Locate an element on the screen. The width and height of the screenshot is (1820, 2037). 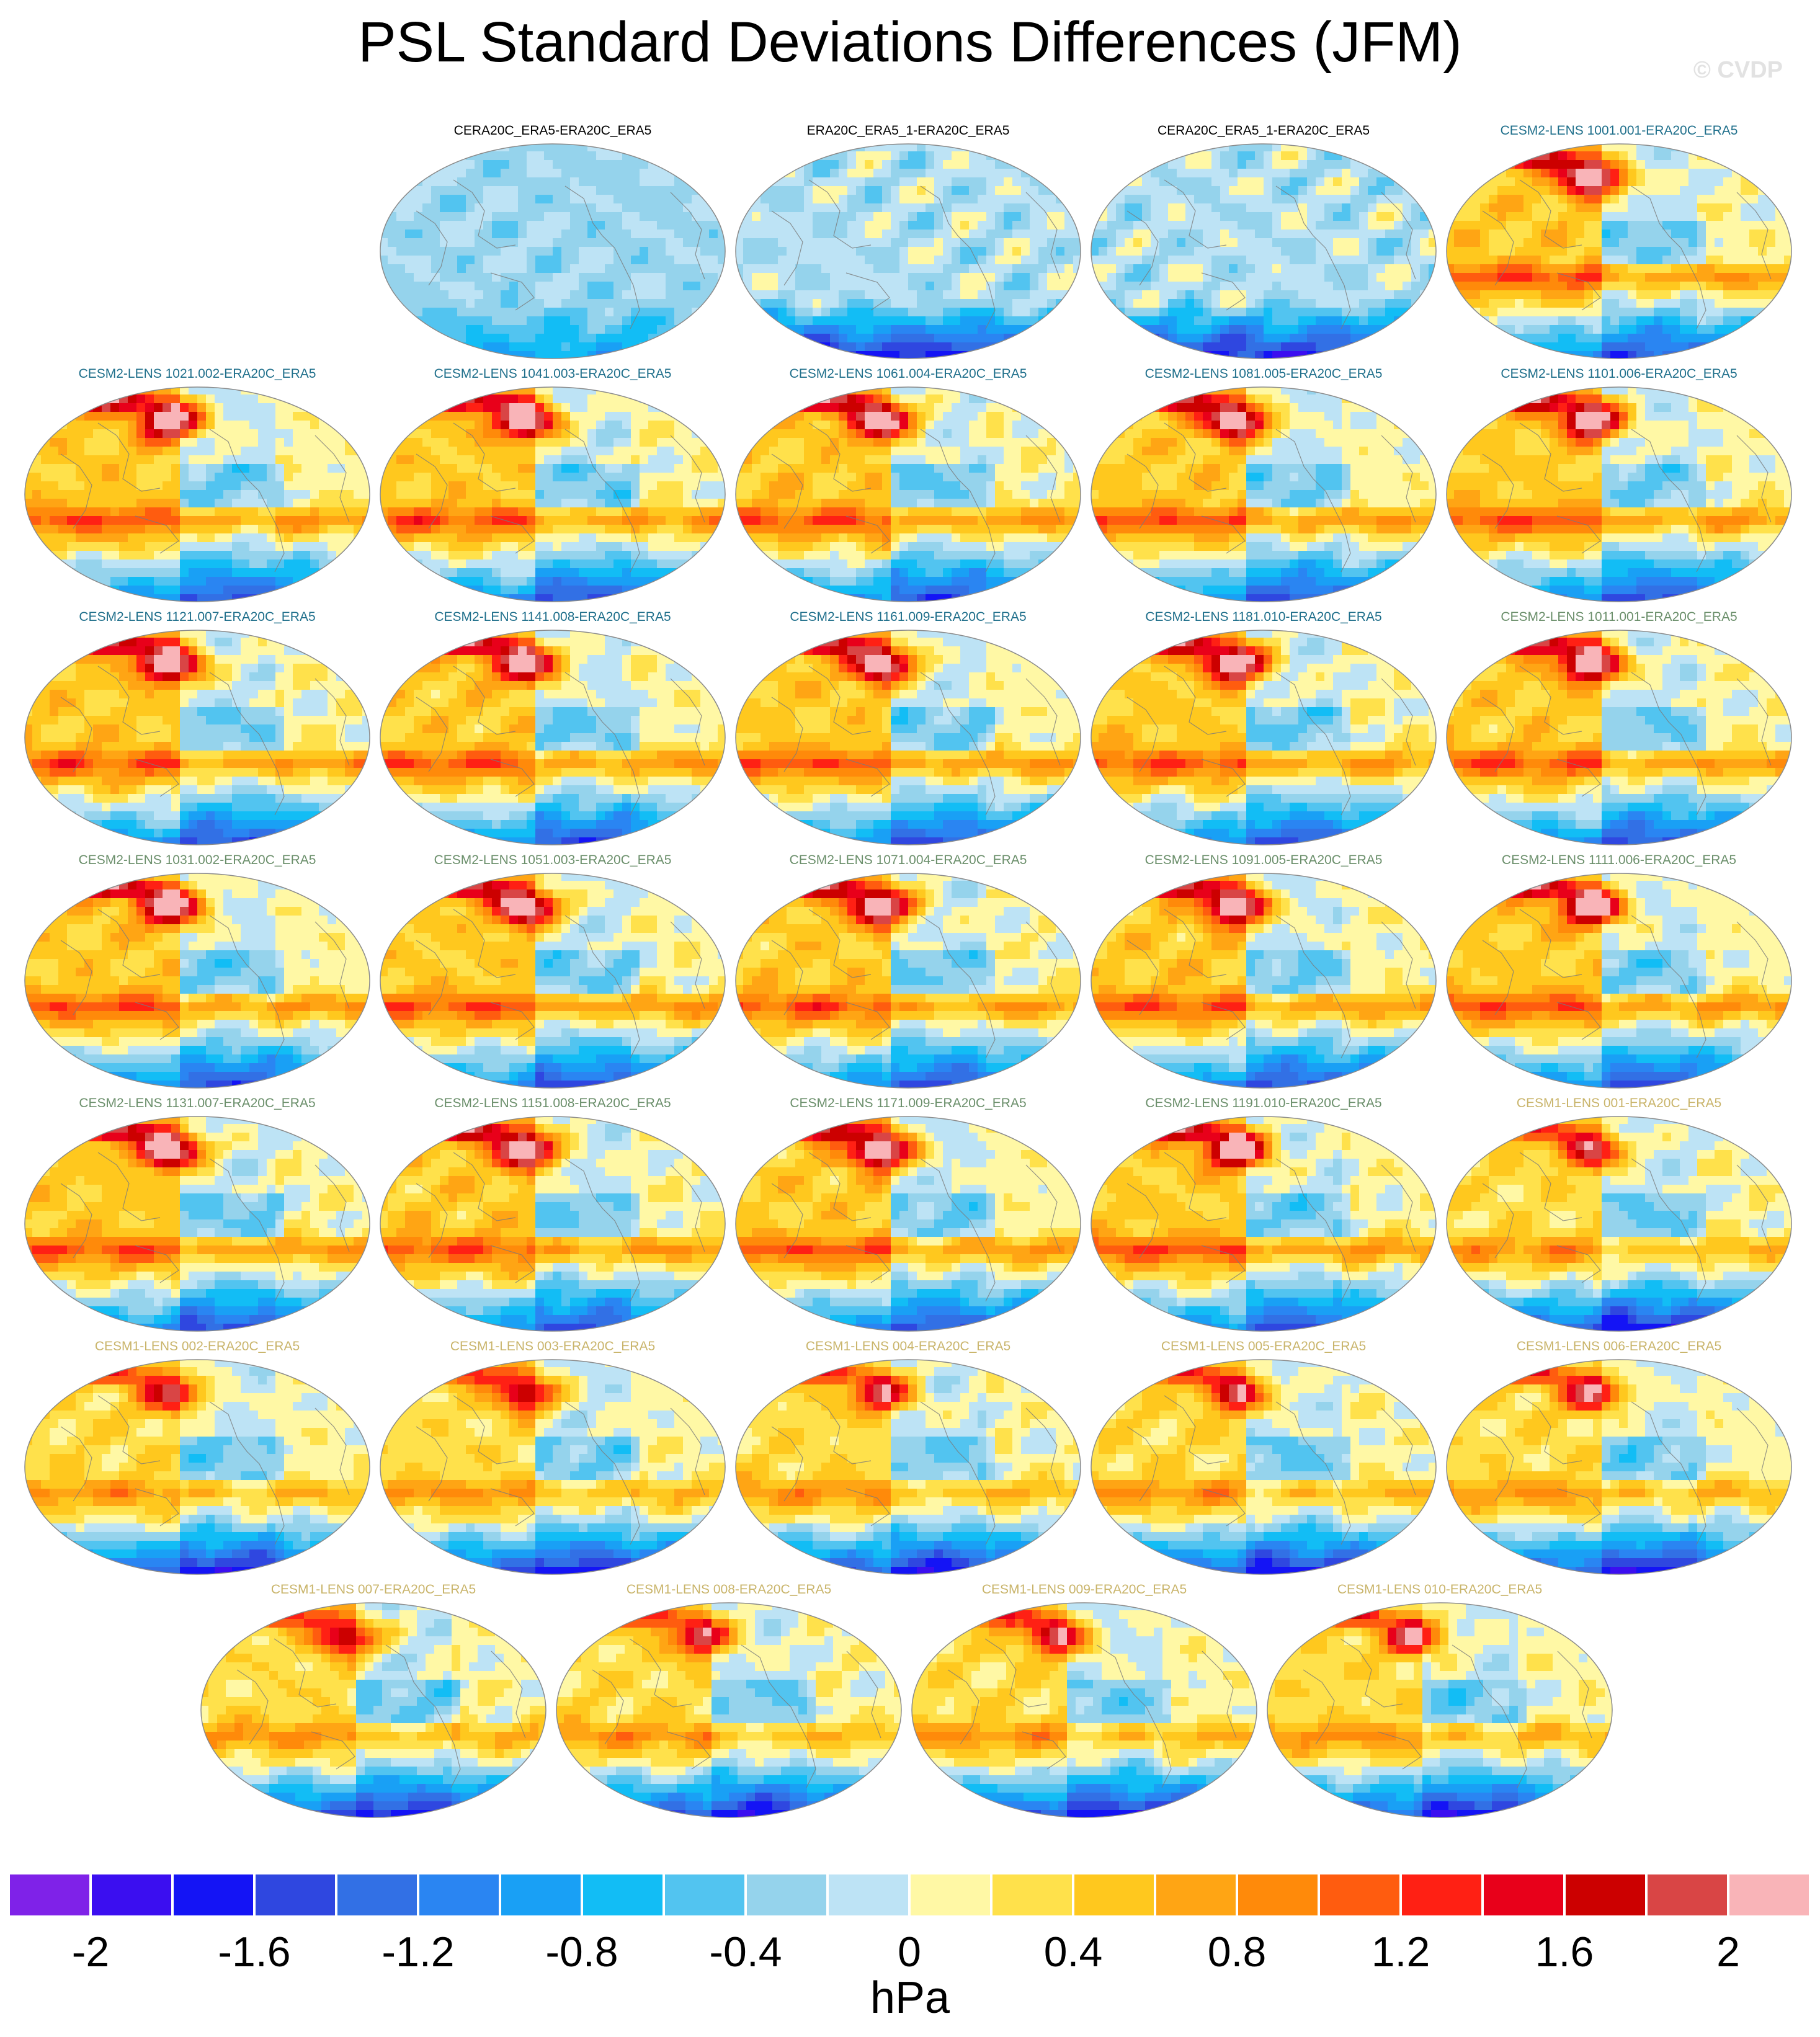
panel-title: CESM1-LENS 009-ERA20C_ERA5 is located at coordinates (1084, 1590).